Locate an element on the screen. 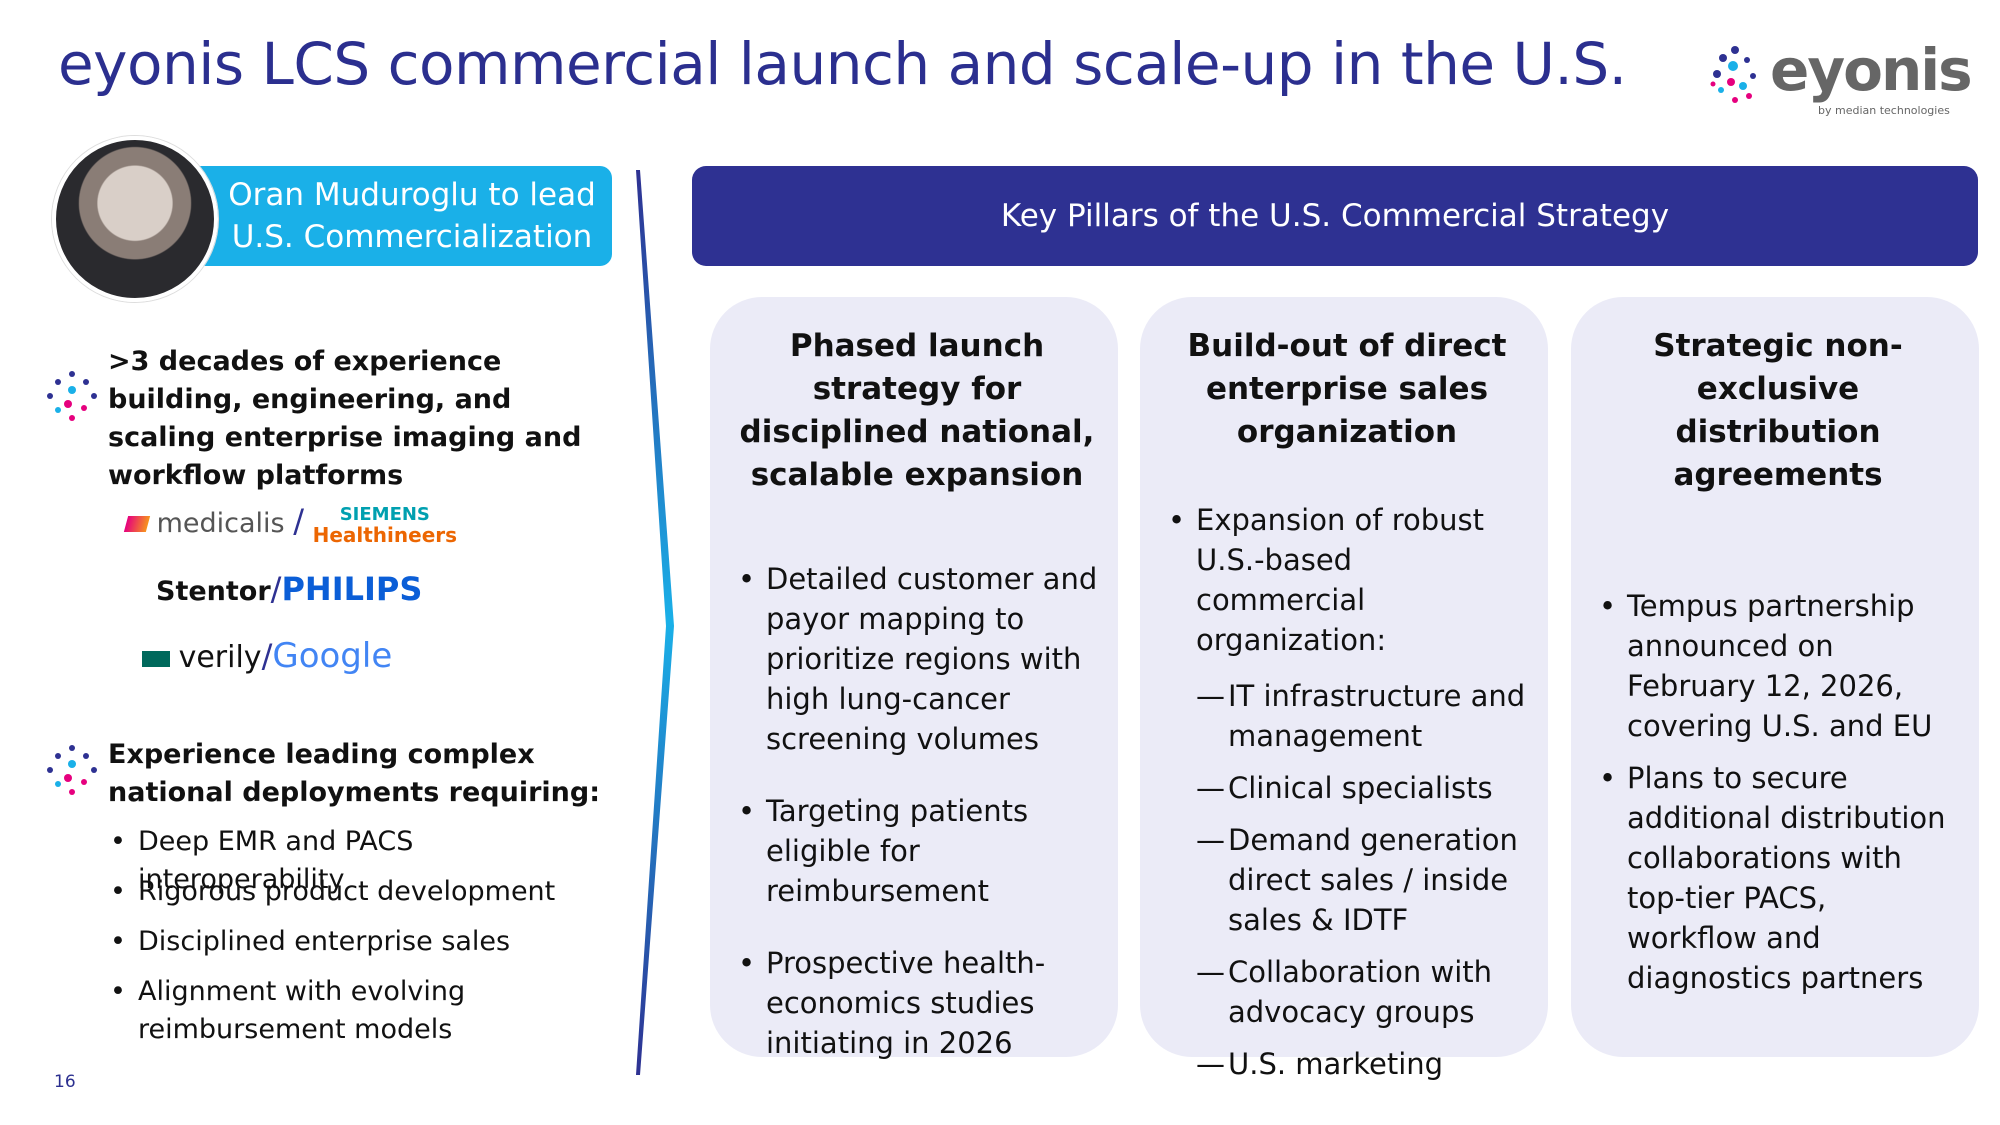 The height and width of the screenshot is (1125, 2000). logo-row: medicalis / SIEMENS Healthineers is located at coordinates (290, 524).